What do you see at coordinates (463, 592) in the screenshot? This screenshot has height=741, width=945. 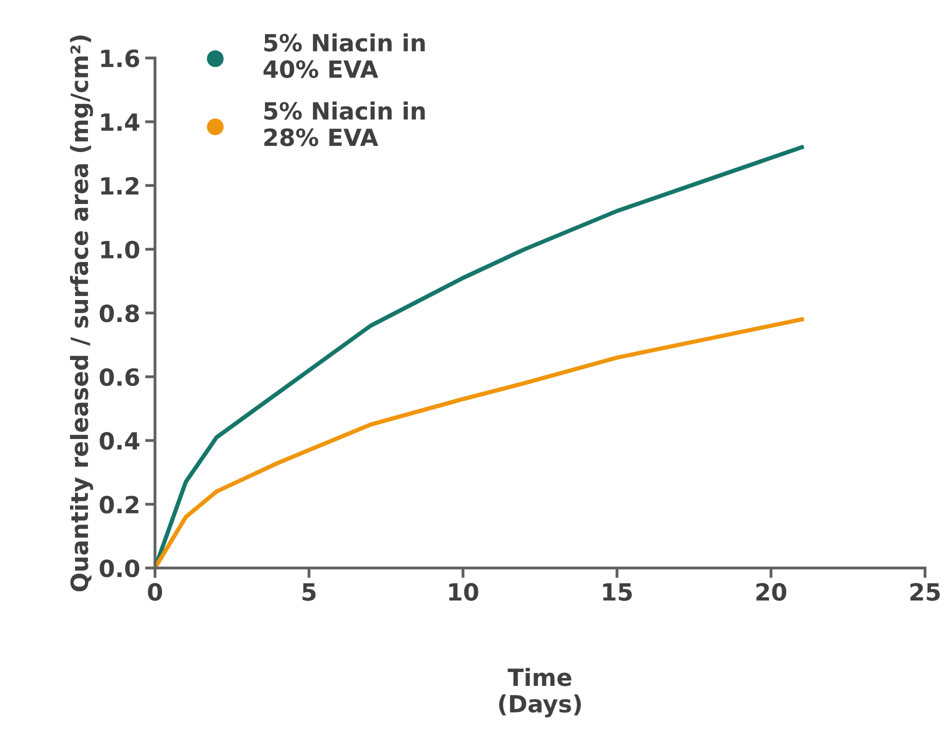 I see `x-tick-label: 10` at bounding box center [463, 592].